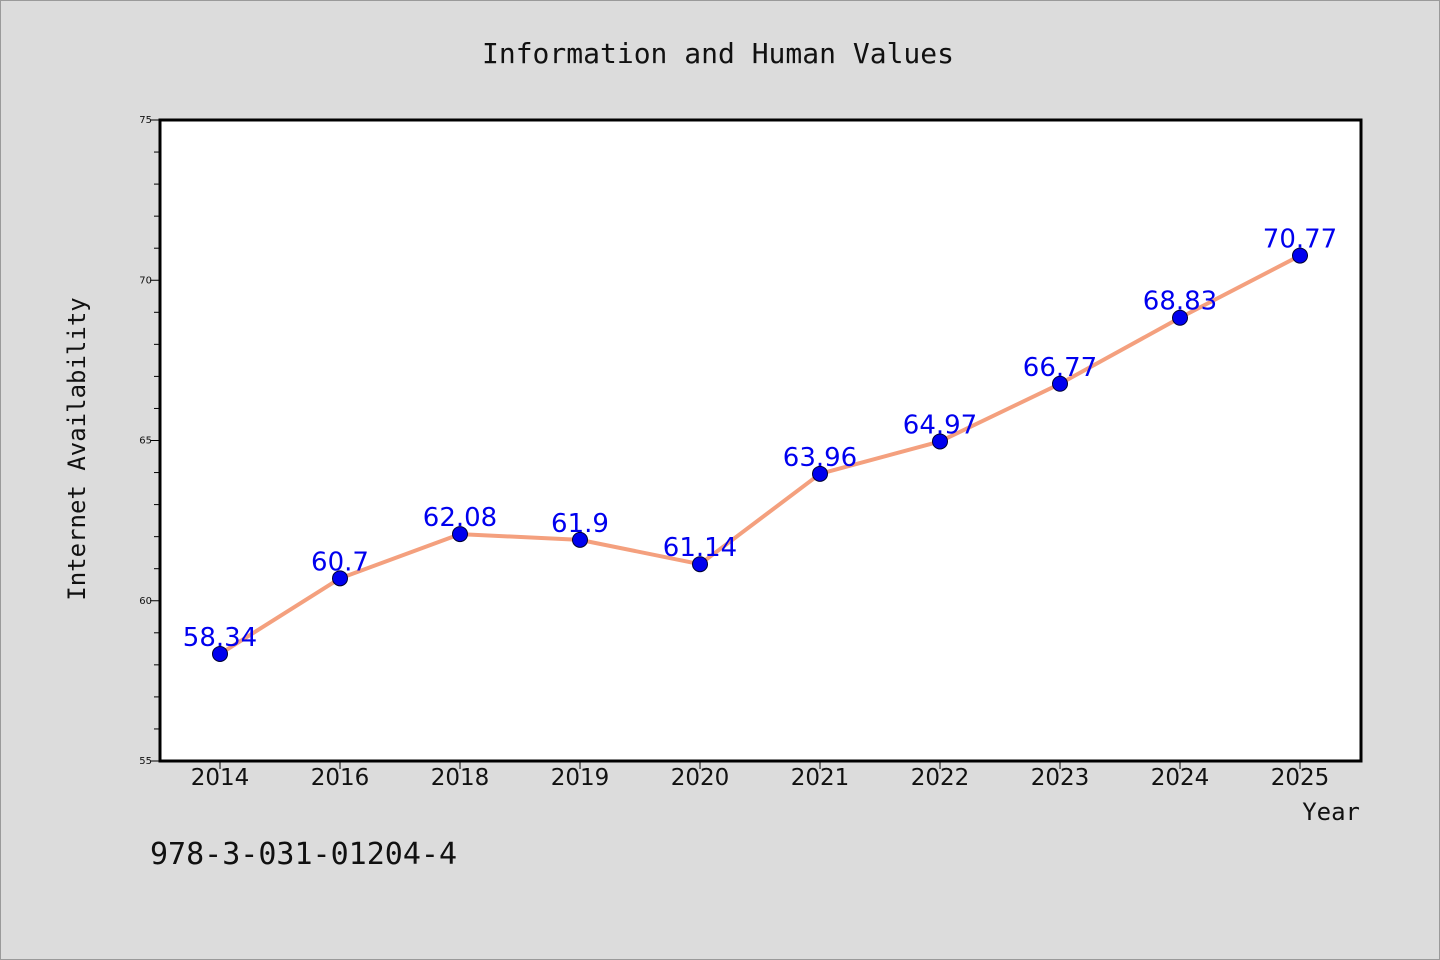 The image size is (1440, 960). I want to click on data-label: 68.83, so click(1180, 302).